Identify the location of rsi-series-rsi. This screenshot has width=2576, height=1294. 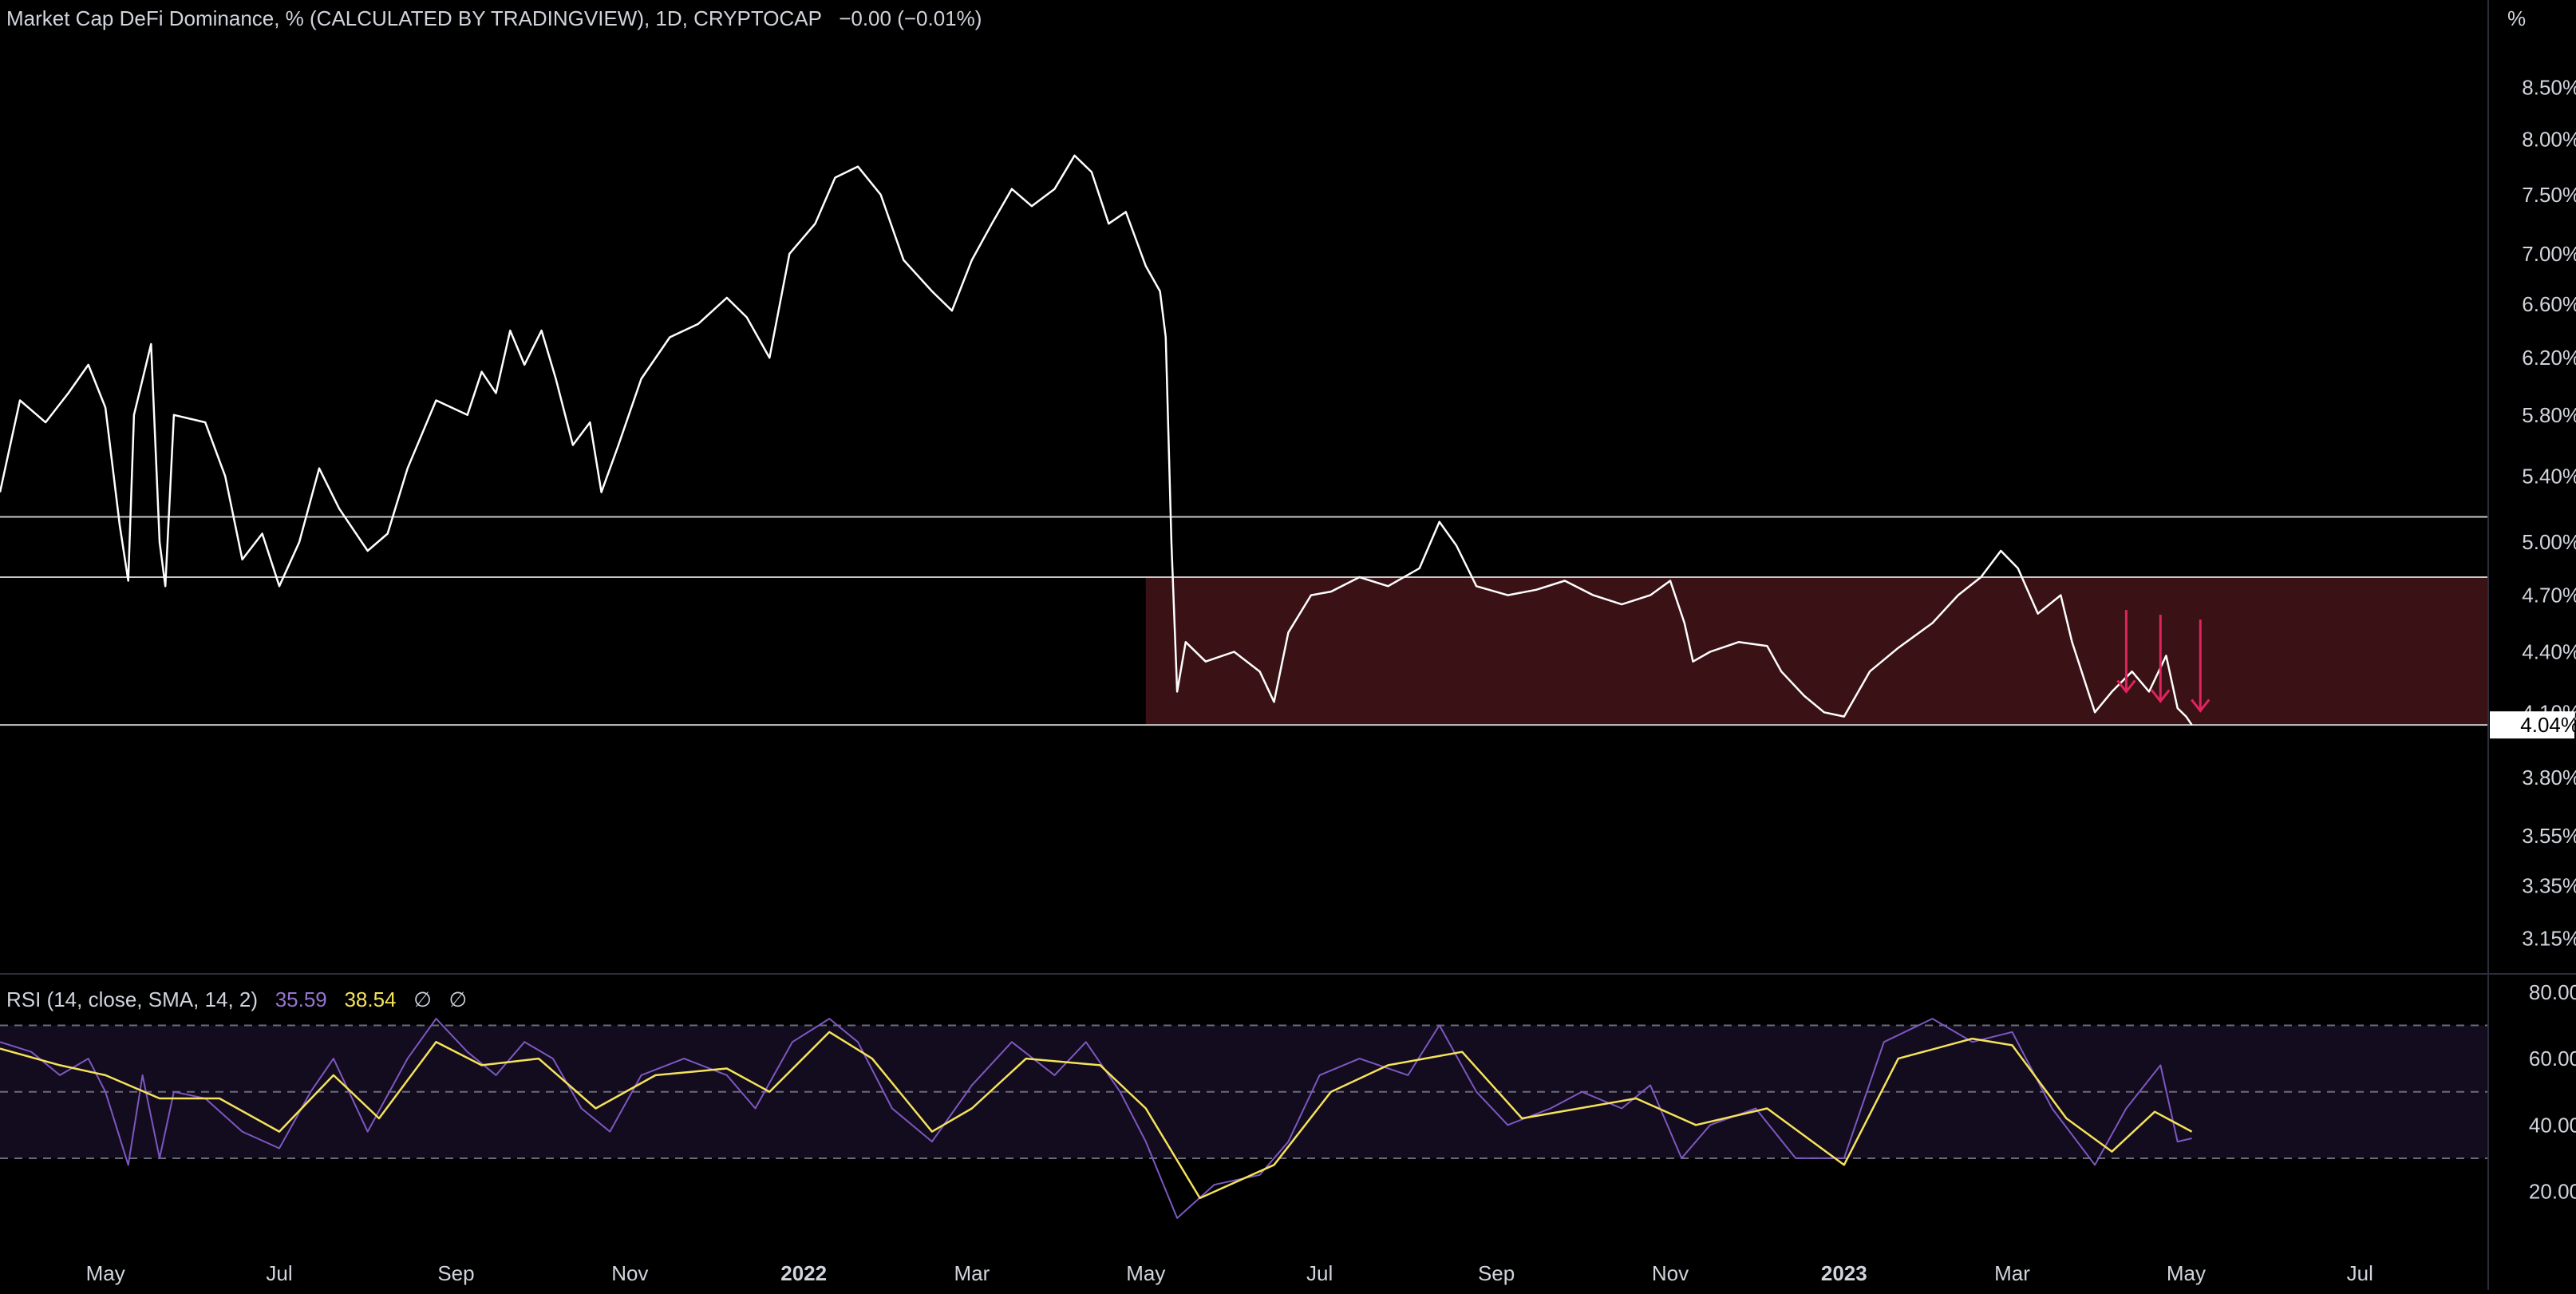
(1096, 1118).